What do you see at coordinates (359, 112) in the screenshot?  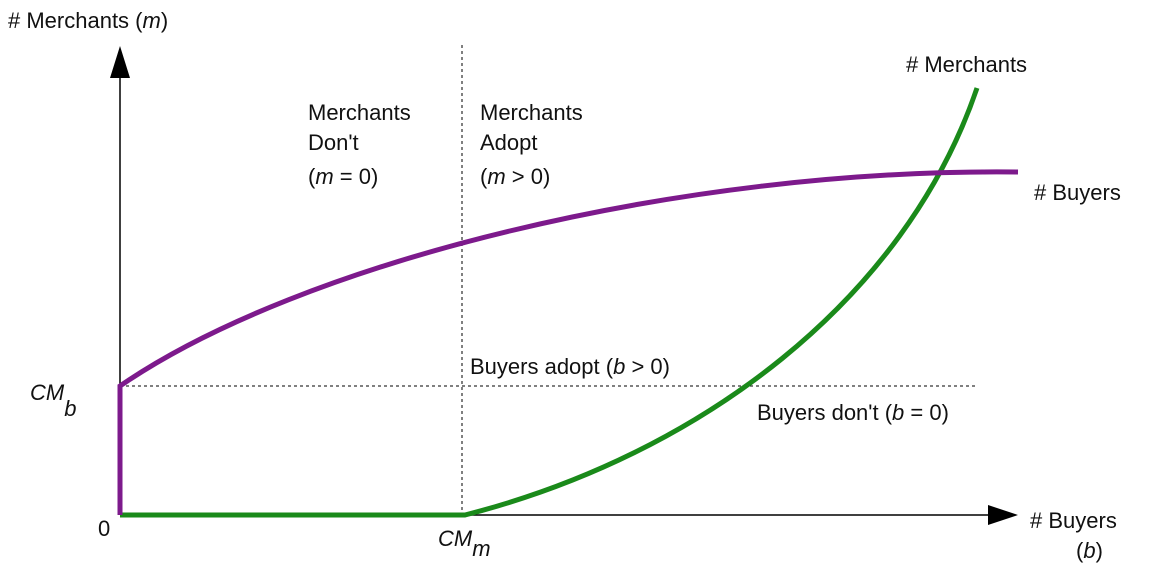 I see `merchants-dont-label: Merchants` at bounding box center [359, 112].